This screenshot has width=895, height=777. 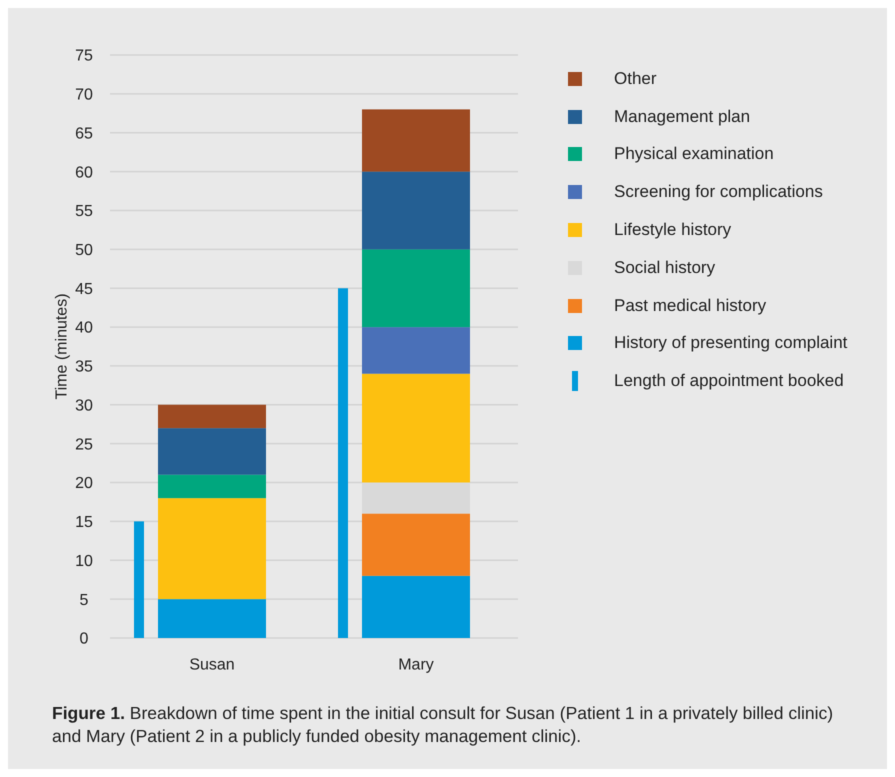 I want to click on legend-label: Length of appointment booked, so click(x=729, y=381).